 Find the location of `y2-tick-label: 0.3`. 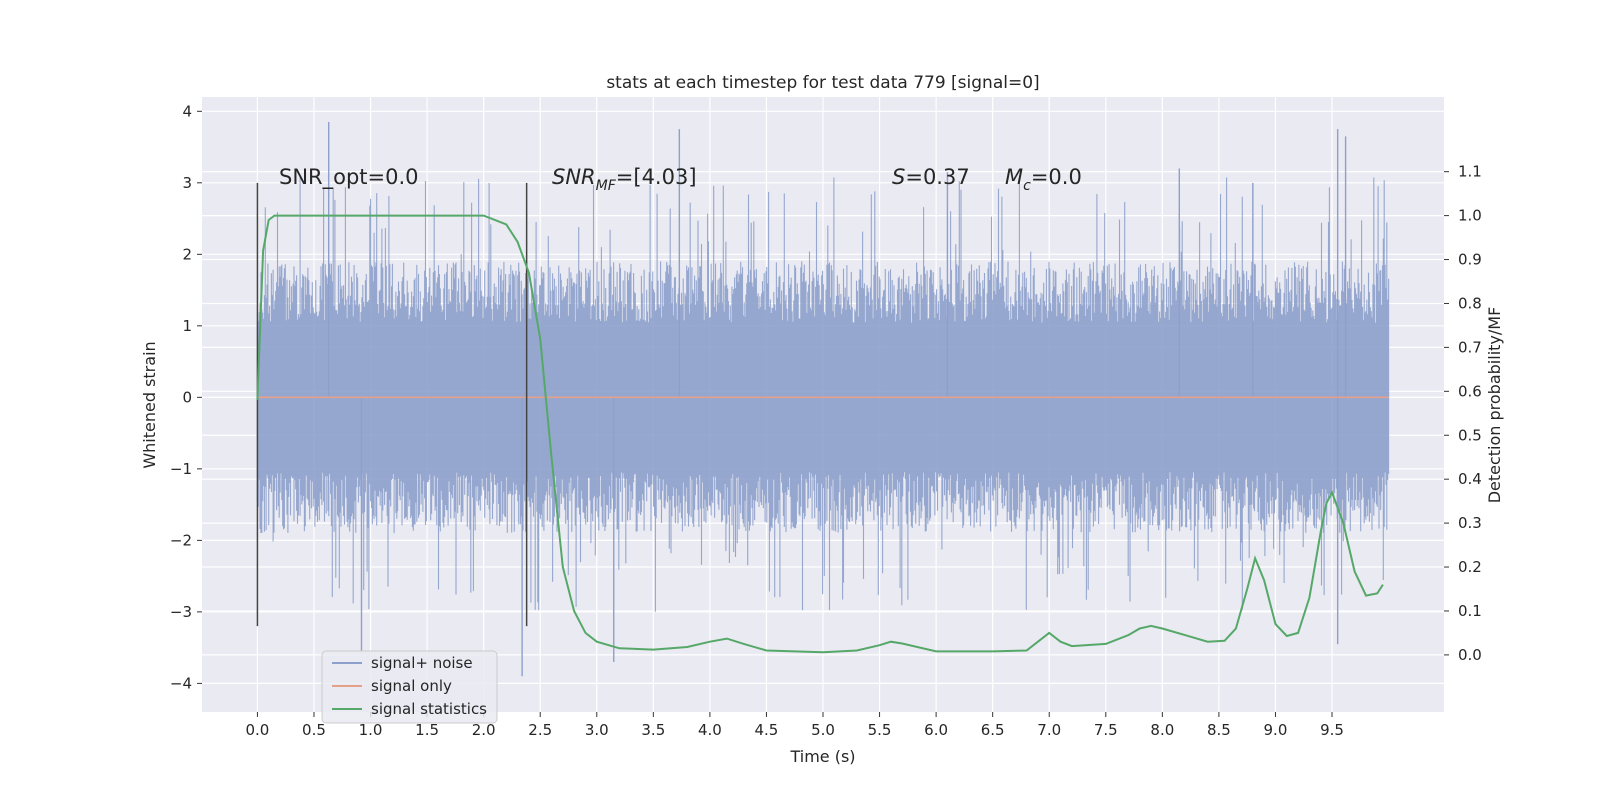

y2-tick-label: 0.3 is located at coordinates (1470, 523).